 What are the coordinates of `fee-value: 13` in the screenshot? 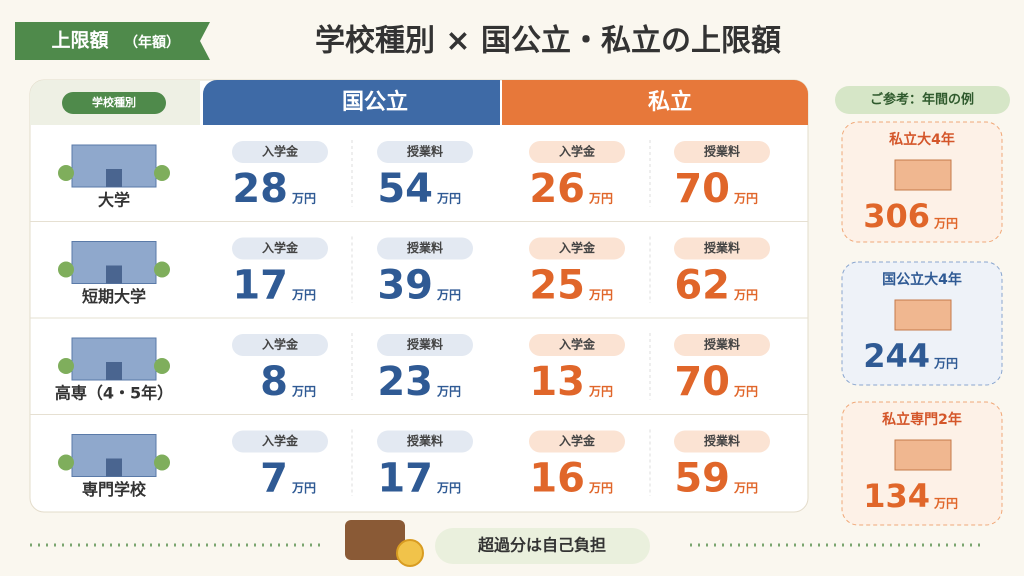 It's located at (557, 382).